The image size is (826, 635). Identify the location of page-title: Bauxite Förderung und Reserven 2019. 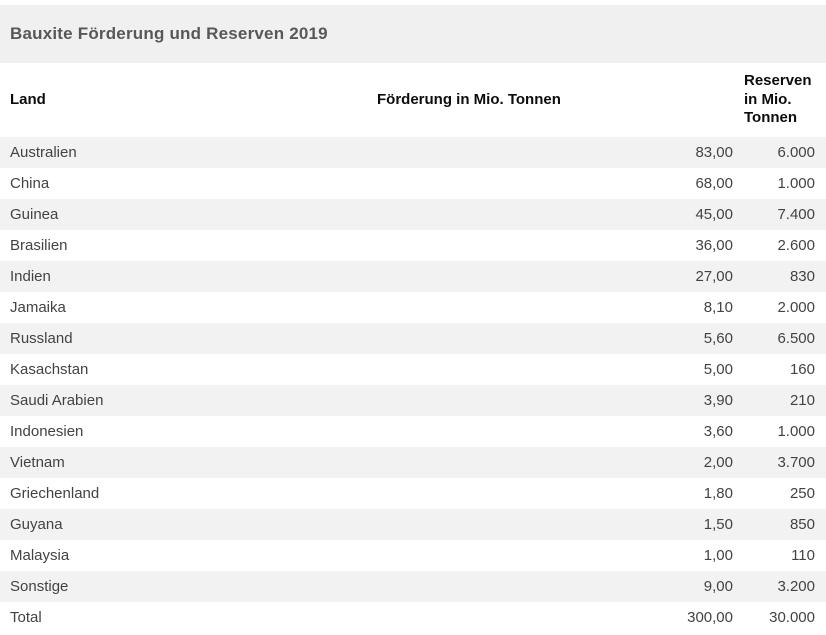
(169, 33).